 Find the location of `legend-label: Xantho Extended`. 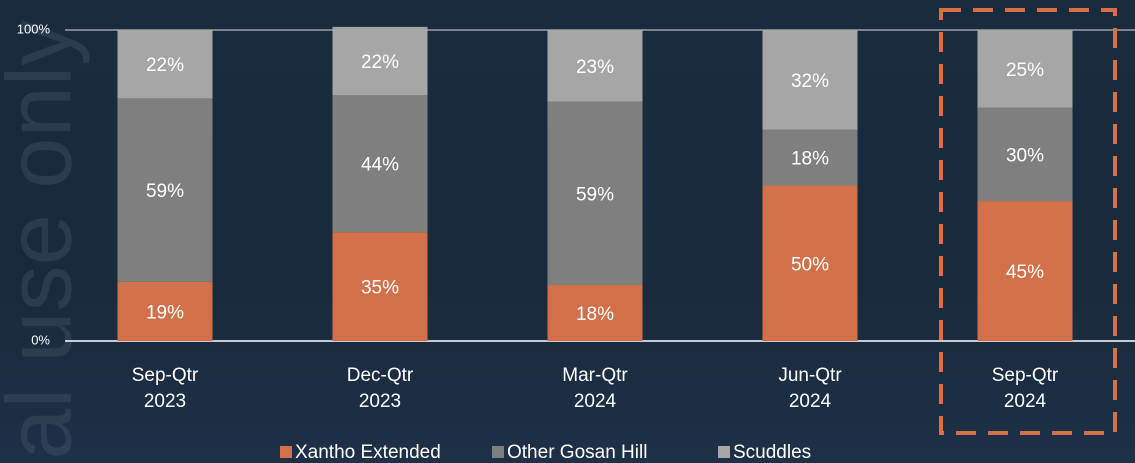

legend-label: Xantho Extended is located at coordinates (368, 452).